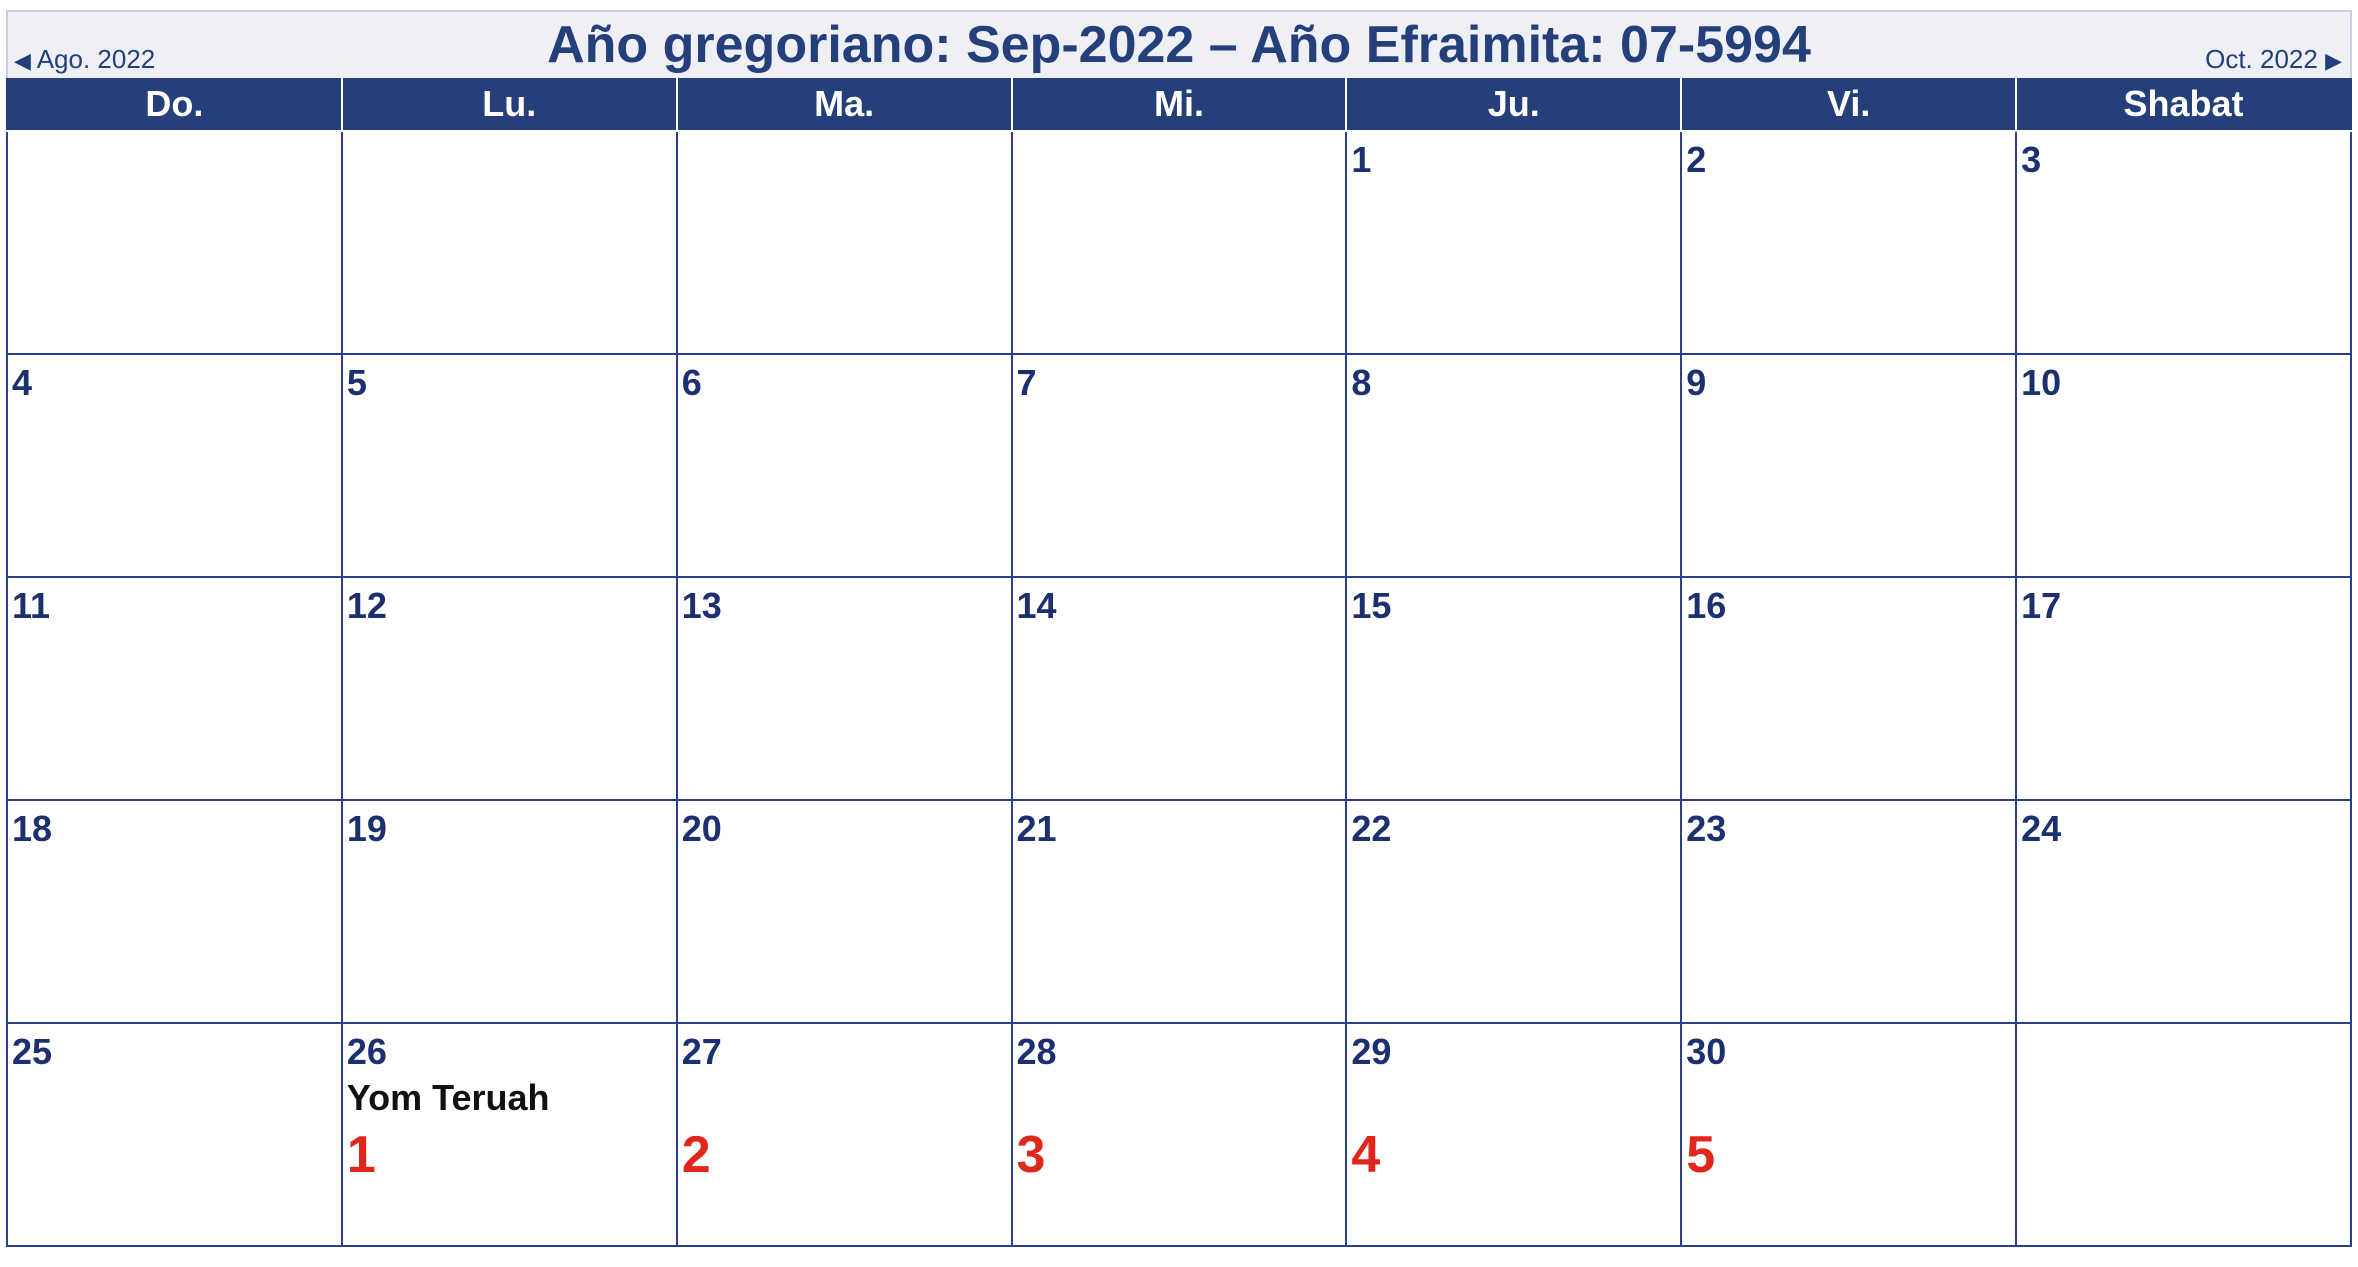 The width and height of the screenshot is (2358, 1267). I want to click on next-month-link: Oct. 2022 ▶, so click(2273, 60).